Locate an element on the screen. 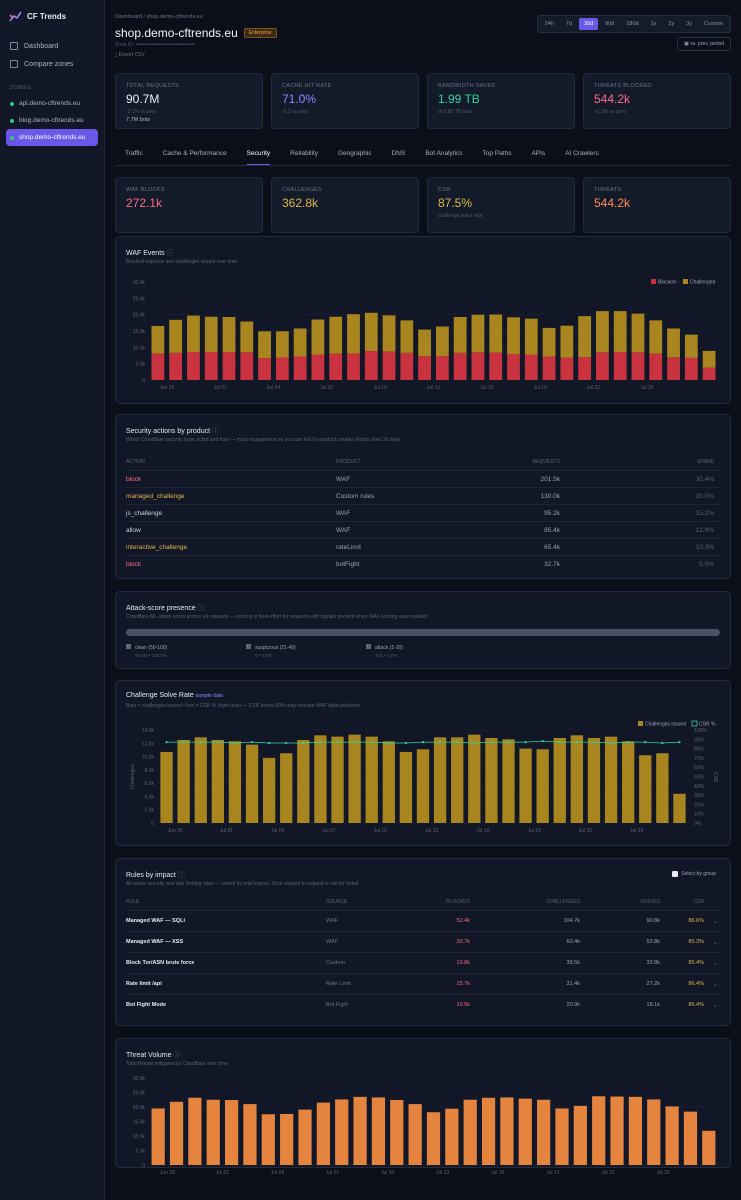 This screenshot has height=1200, width=741. kpi-label: CACHE HIT RATE is located at coordinates (307, 86).